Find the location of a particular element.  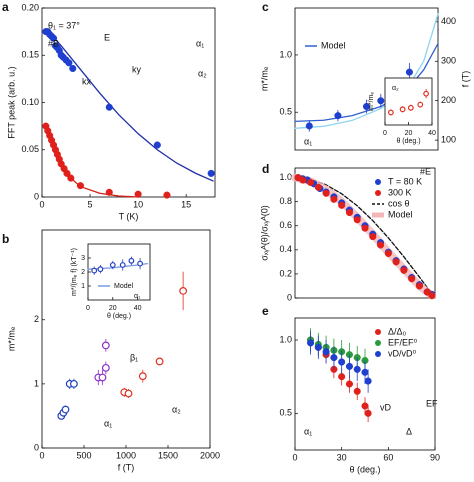

plot-frame is located at coordinates (119, 272).